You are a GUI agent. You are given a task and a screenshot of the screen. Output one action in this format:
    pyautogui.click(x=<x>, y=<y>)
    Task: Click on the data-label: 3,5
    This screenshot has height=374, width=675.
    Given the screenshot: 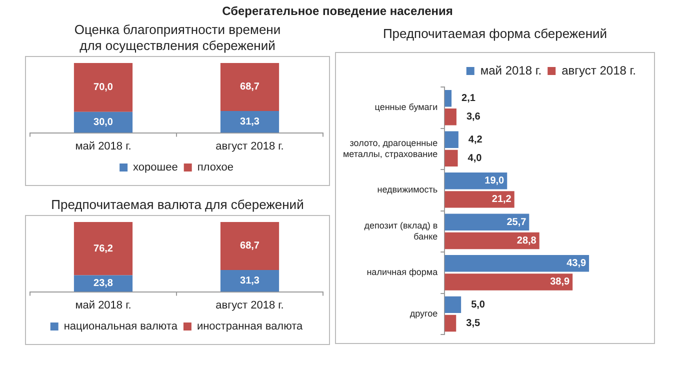 What is the action you would take?
    pyautogui.click(x=473, y=323)
    